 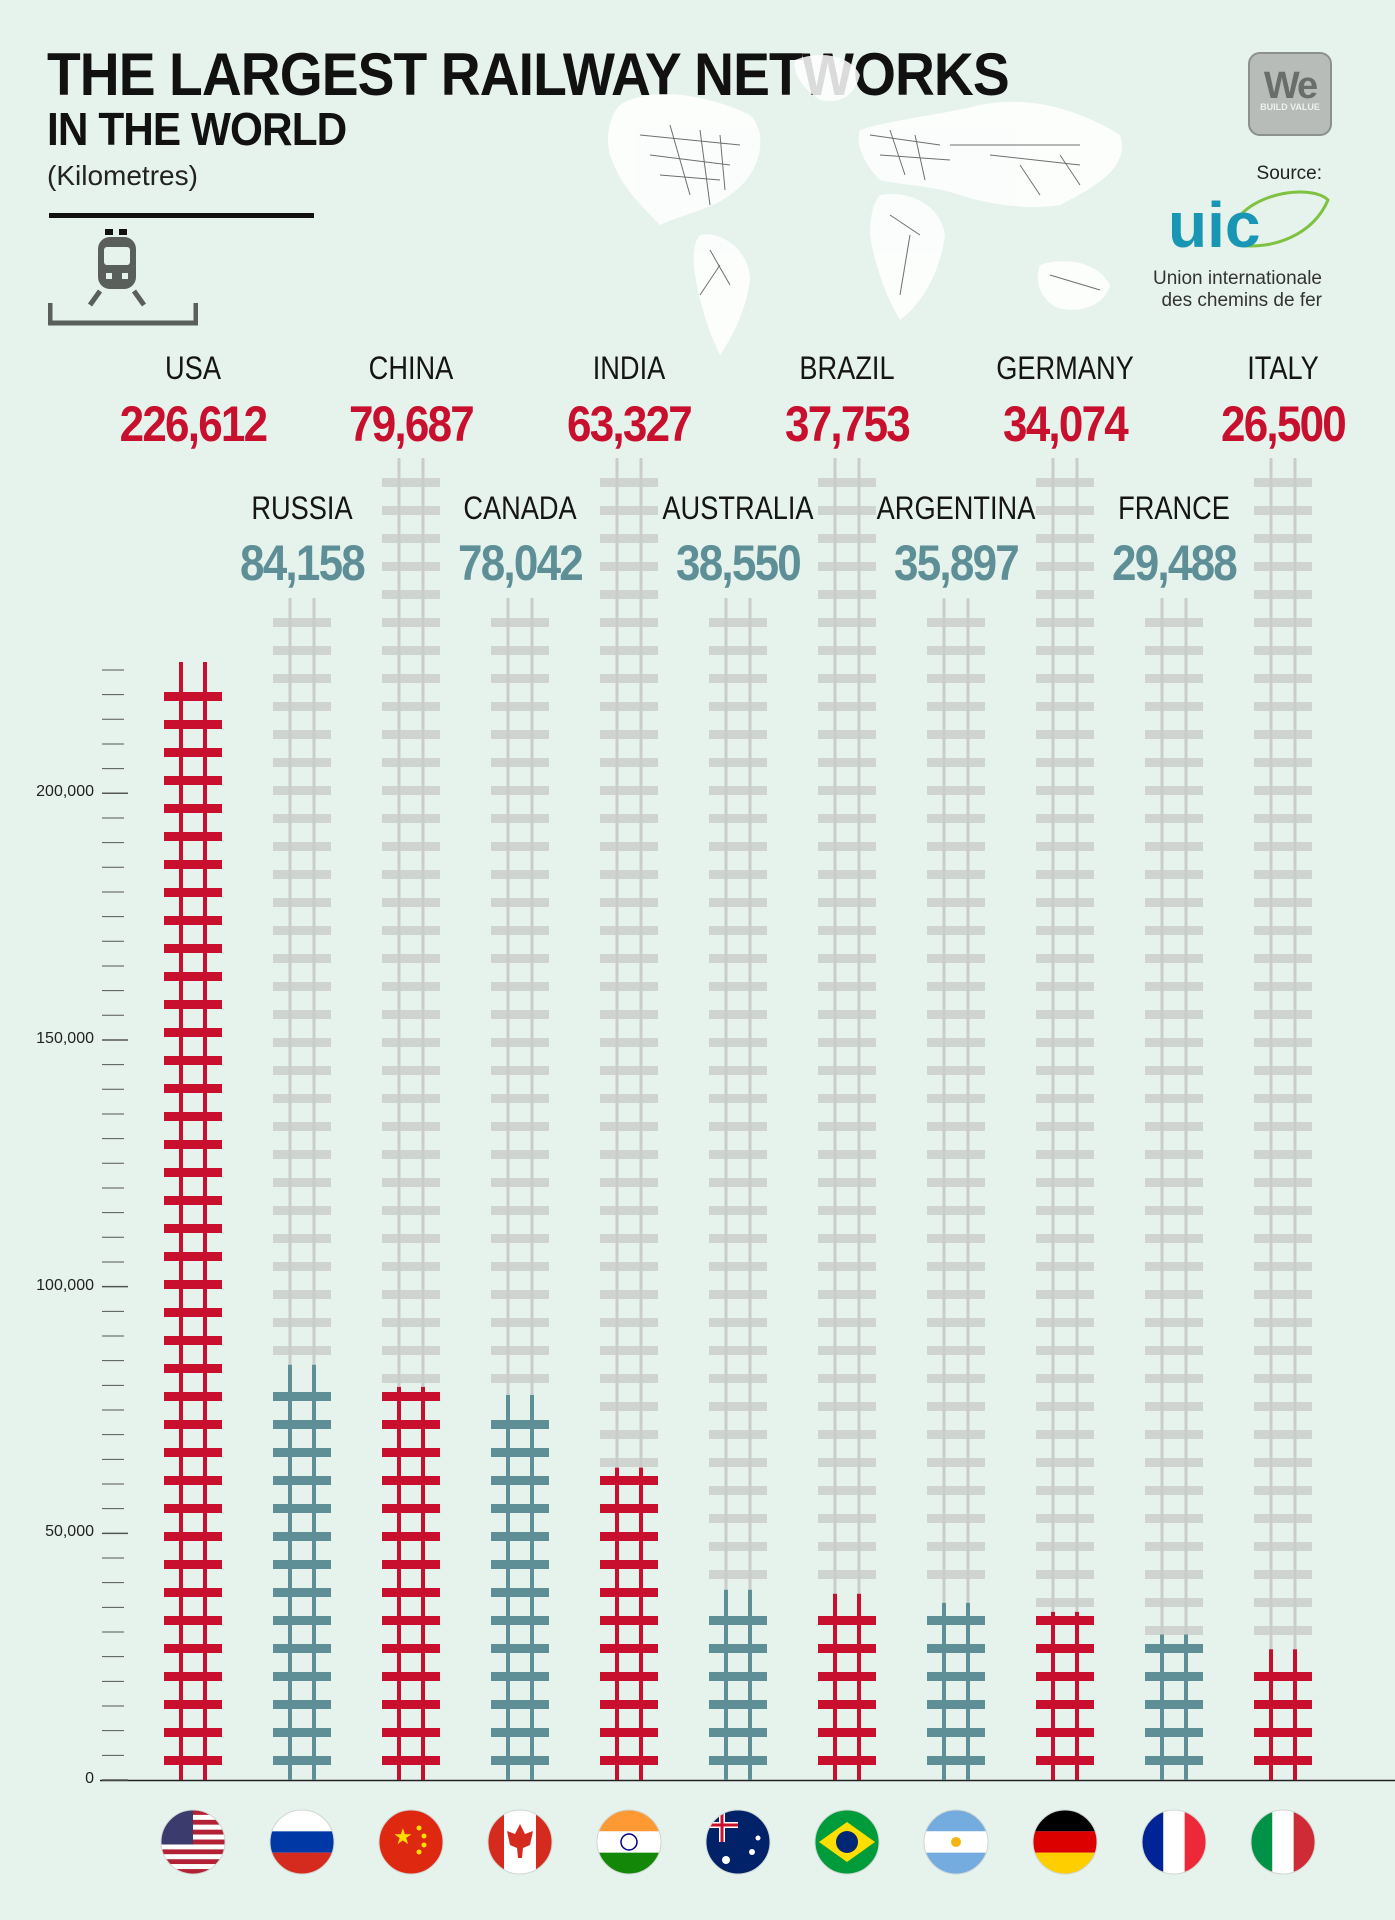 What do you see at coordinates (1065, 1842) in the screenshot?
I see `germany-flag-icon` at bounding box center [1065, 1842].